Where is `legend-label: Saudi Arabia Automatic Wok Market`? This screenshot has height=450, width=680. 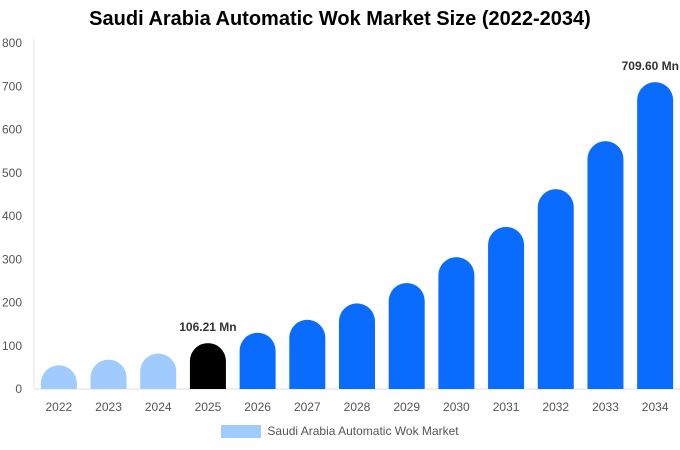 legend-label: Saudi Arabia Automatic Wok Market is located at coordinates (363, 431).